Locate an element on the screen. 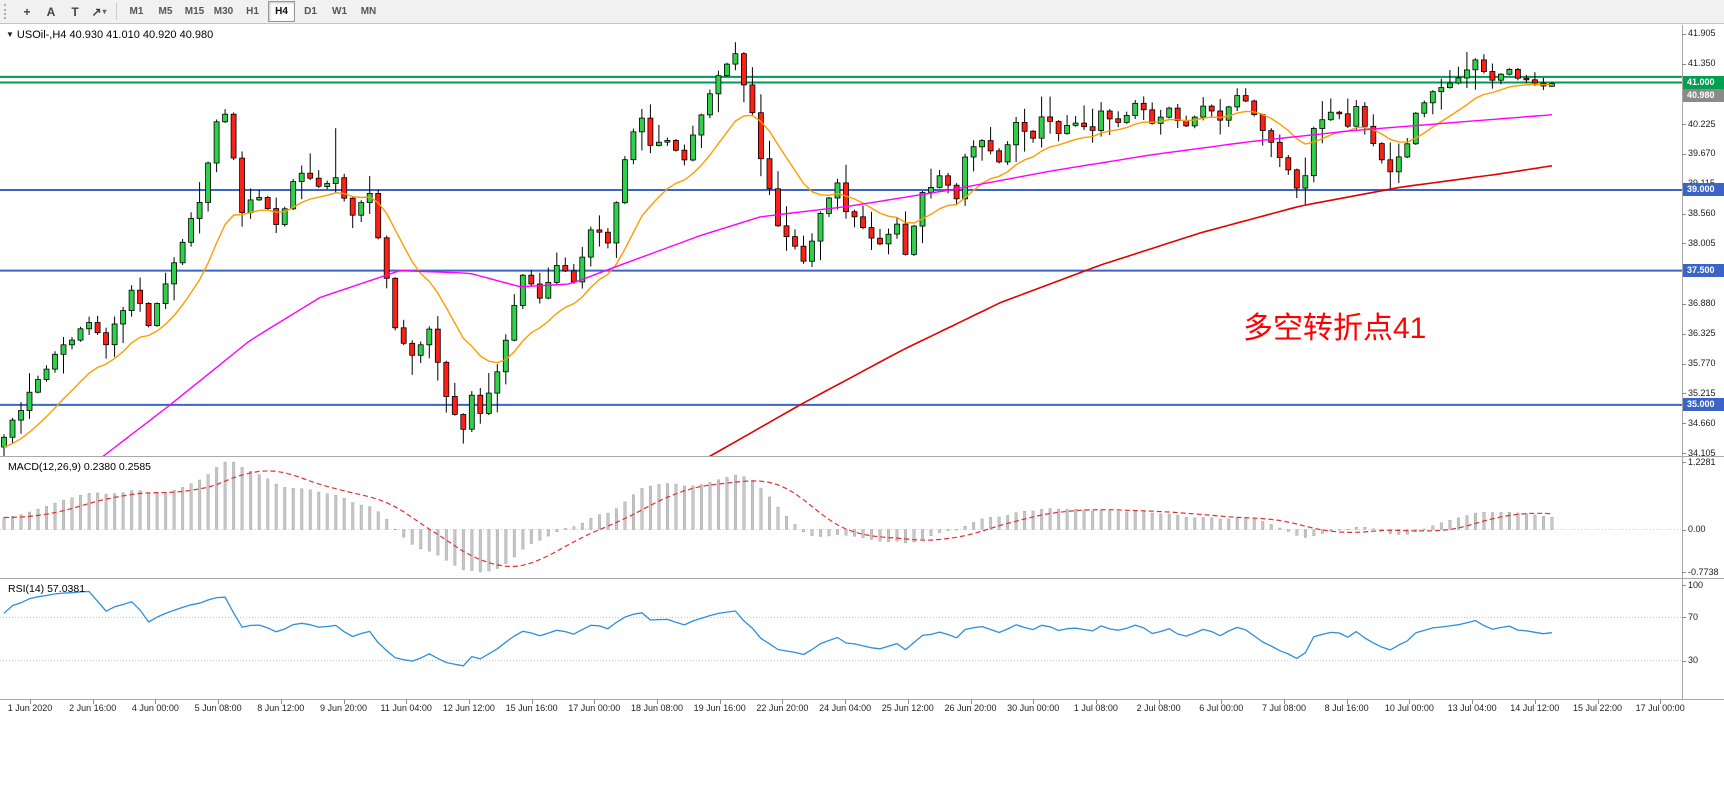  time-axis-label: 11 Jun 04:00 is located at coordinates (406, 708).